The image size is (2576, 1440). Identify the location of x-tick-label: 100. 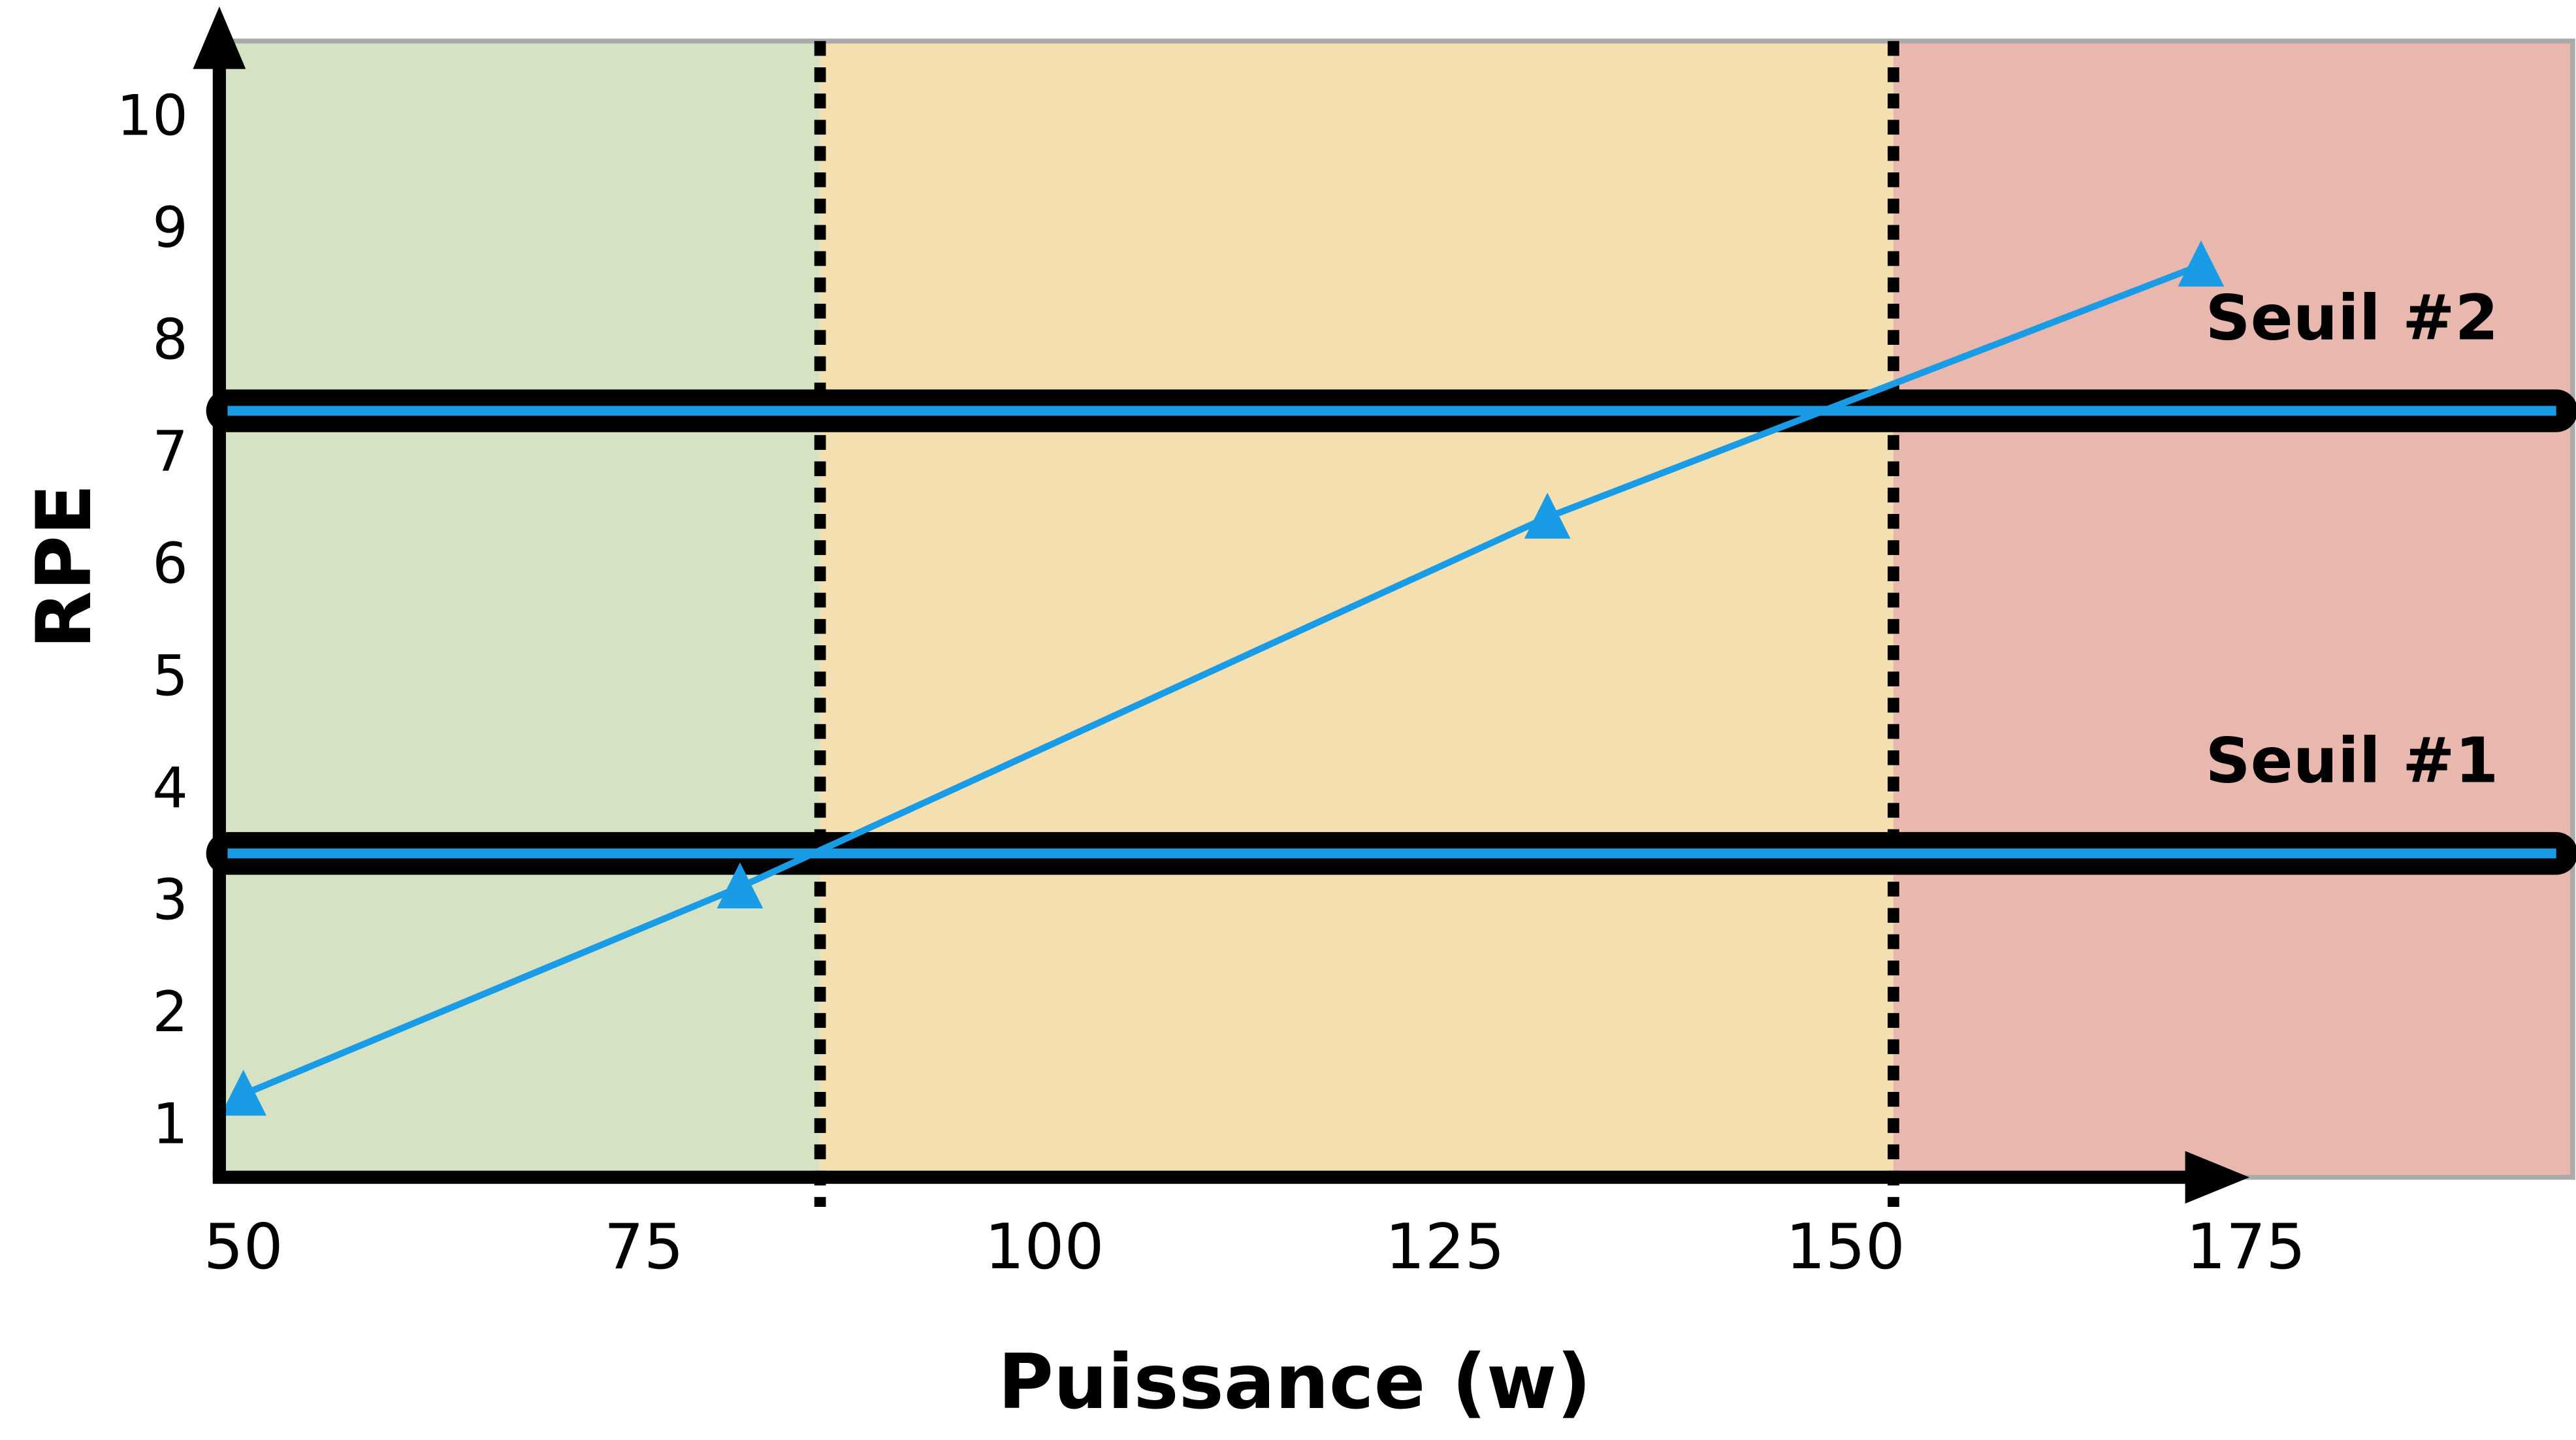
(1044, 1246).